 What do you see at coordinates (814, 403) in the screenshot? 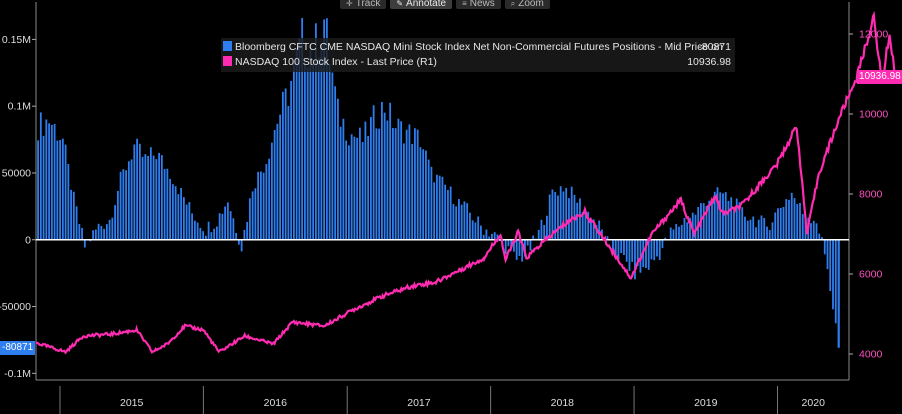
I see `x-tick-label: 2020` at bounding box center [814, 403].